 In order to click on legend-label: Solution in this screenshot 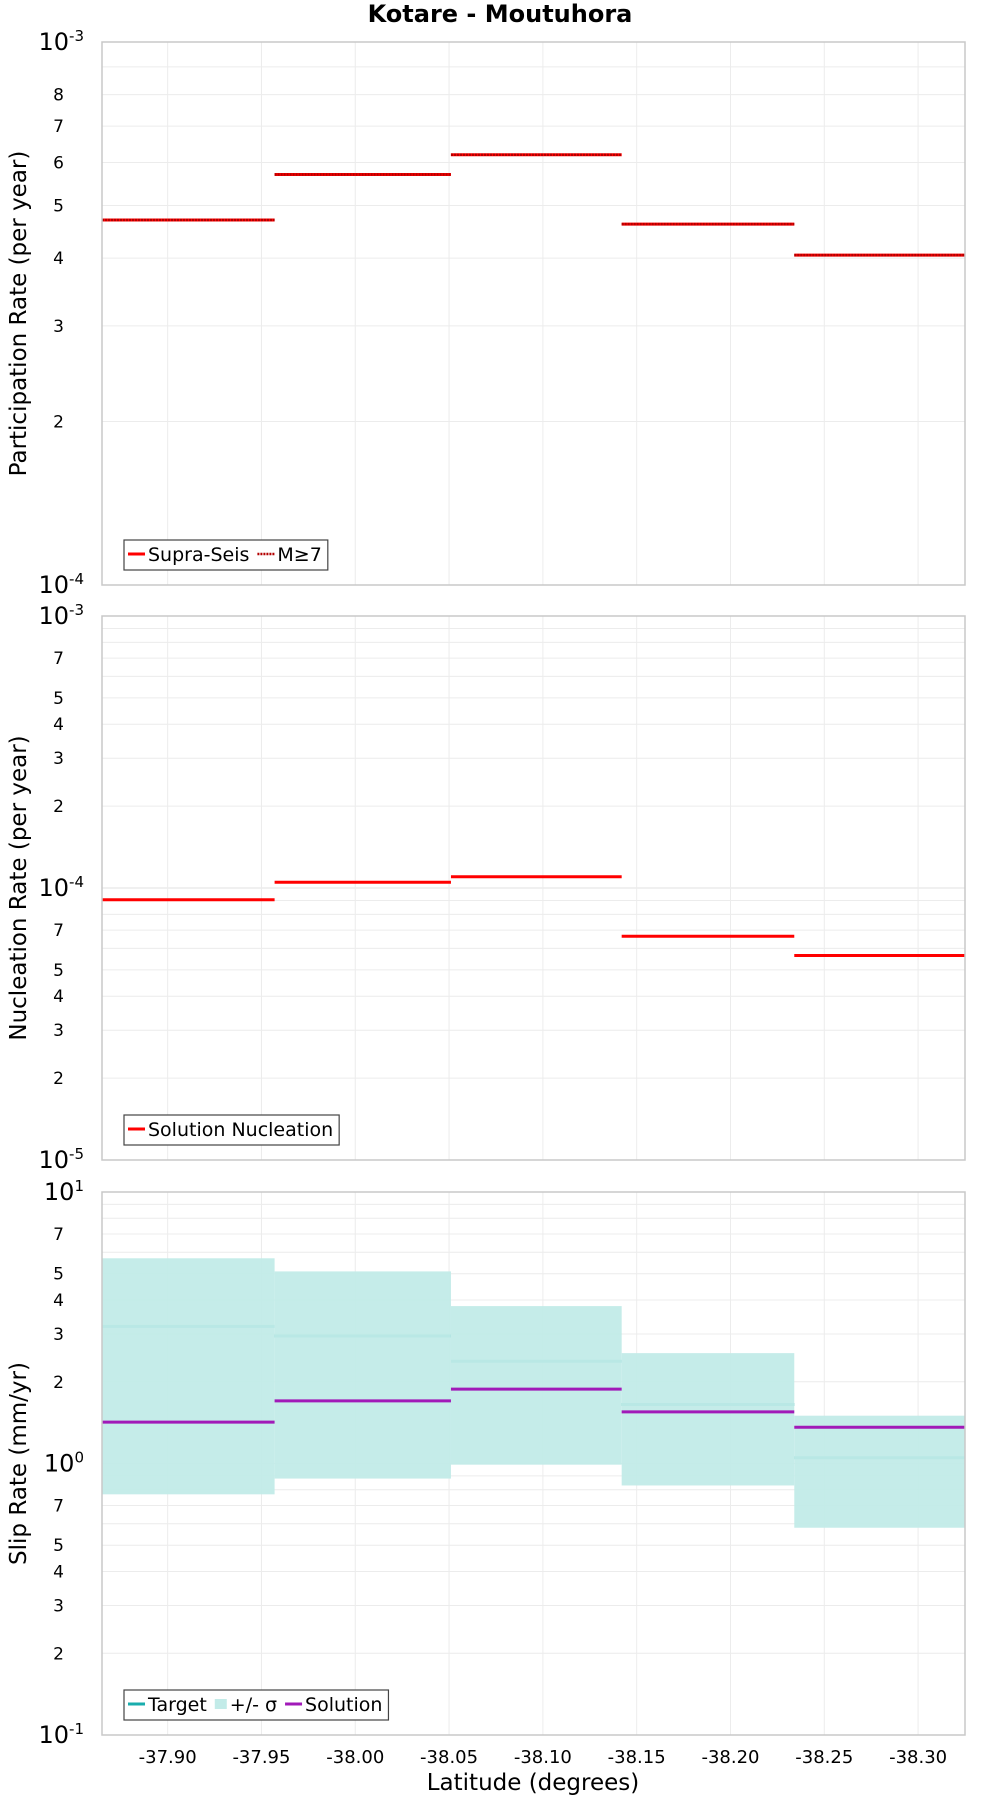, I will do `click(343, 1705)`.